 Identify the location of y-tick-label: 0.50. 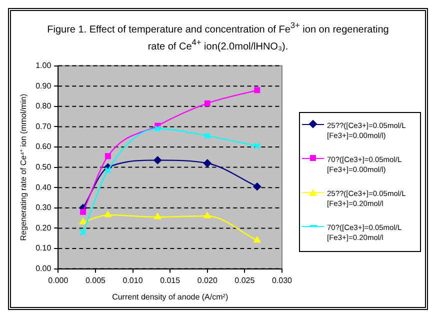
(44, 167).